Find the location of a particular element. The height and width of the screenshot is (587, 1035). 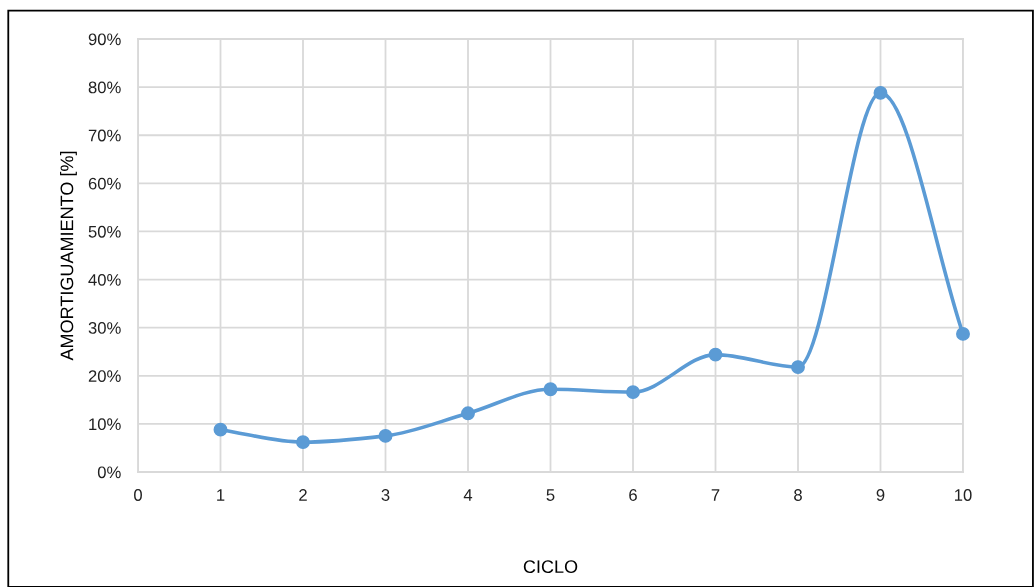

x-tick-label: 4 is located at coordinates (468, 495).